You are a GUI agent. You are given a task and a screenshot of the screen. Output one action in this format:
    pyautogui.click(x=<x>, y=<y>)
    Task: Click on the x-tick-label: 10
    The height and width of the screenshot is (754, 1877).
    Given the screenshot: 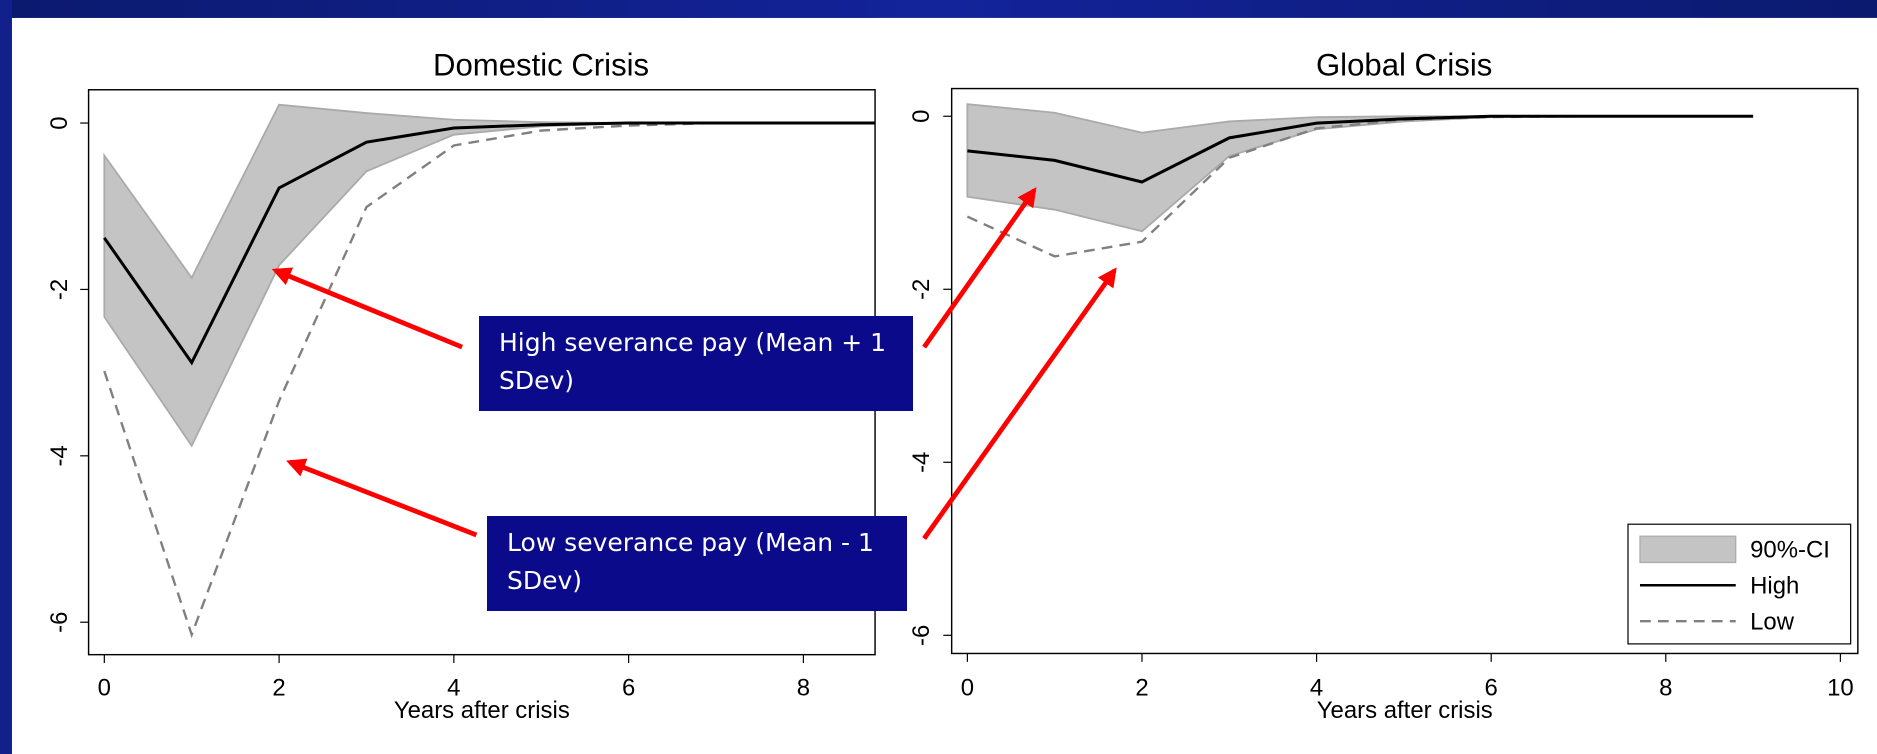 What is the action you would take?
    pyautogui.click(x=1840, y=687)
    